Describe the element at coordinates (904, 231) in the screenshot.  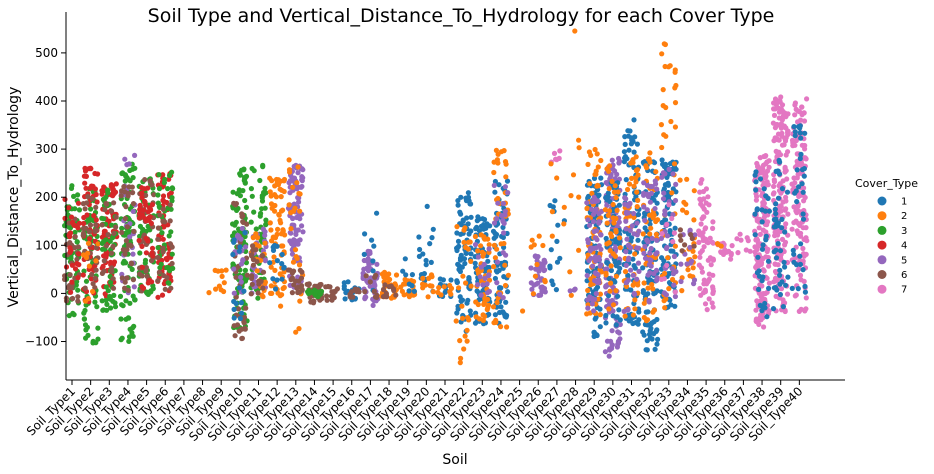
I see `legend-label: 3` at that location.